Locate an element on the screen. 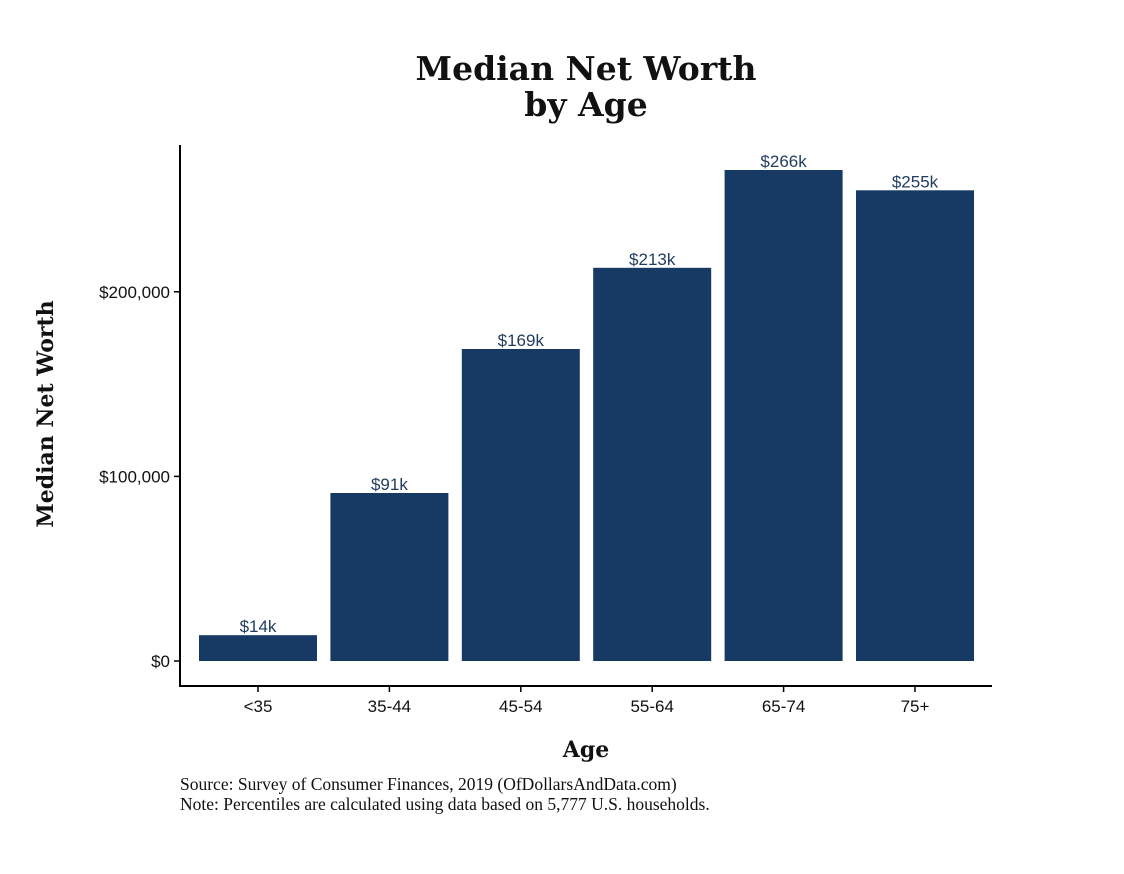 Image resolution: width=1124 pixels, height=874 pixels. x-tick-label-2: 45-54 is located at coordinates (520, 706).